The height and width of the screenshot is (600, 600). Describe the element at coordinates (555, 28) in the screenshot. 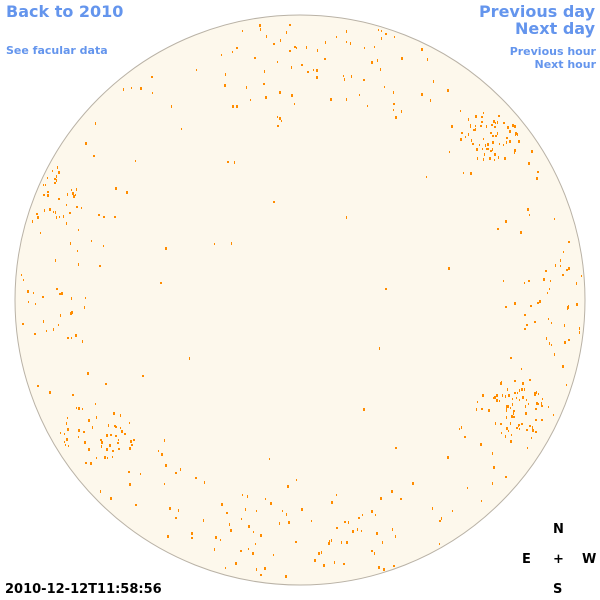

I see `next-day-link: Next day` at that location.